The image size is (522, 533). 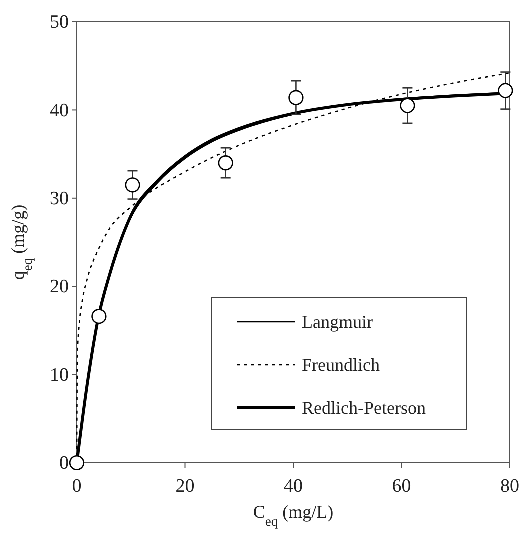 What do you see at coordinates (364, 408) in the screenshot?
I see `legend-label: Redlich-Peterson` at bounding box center [364, 408].